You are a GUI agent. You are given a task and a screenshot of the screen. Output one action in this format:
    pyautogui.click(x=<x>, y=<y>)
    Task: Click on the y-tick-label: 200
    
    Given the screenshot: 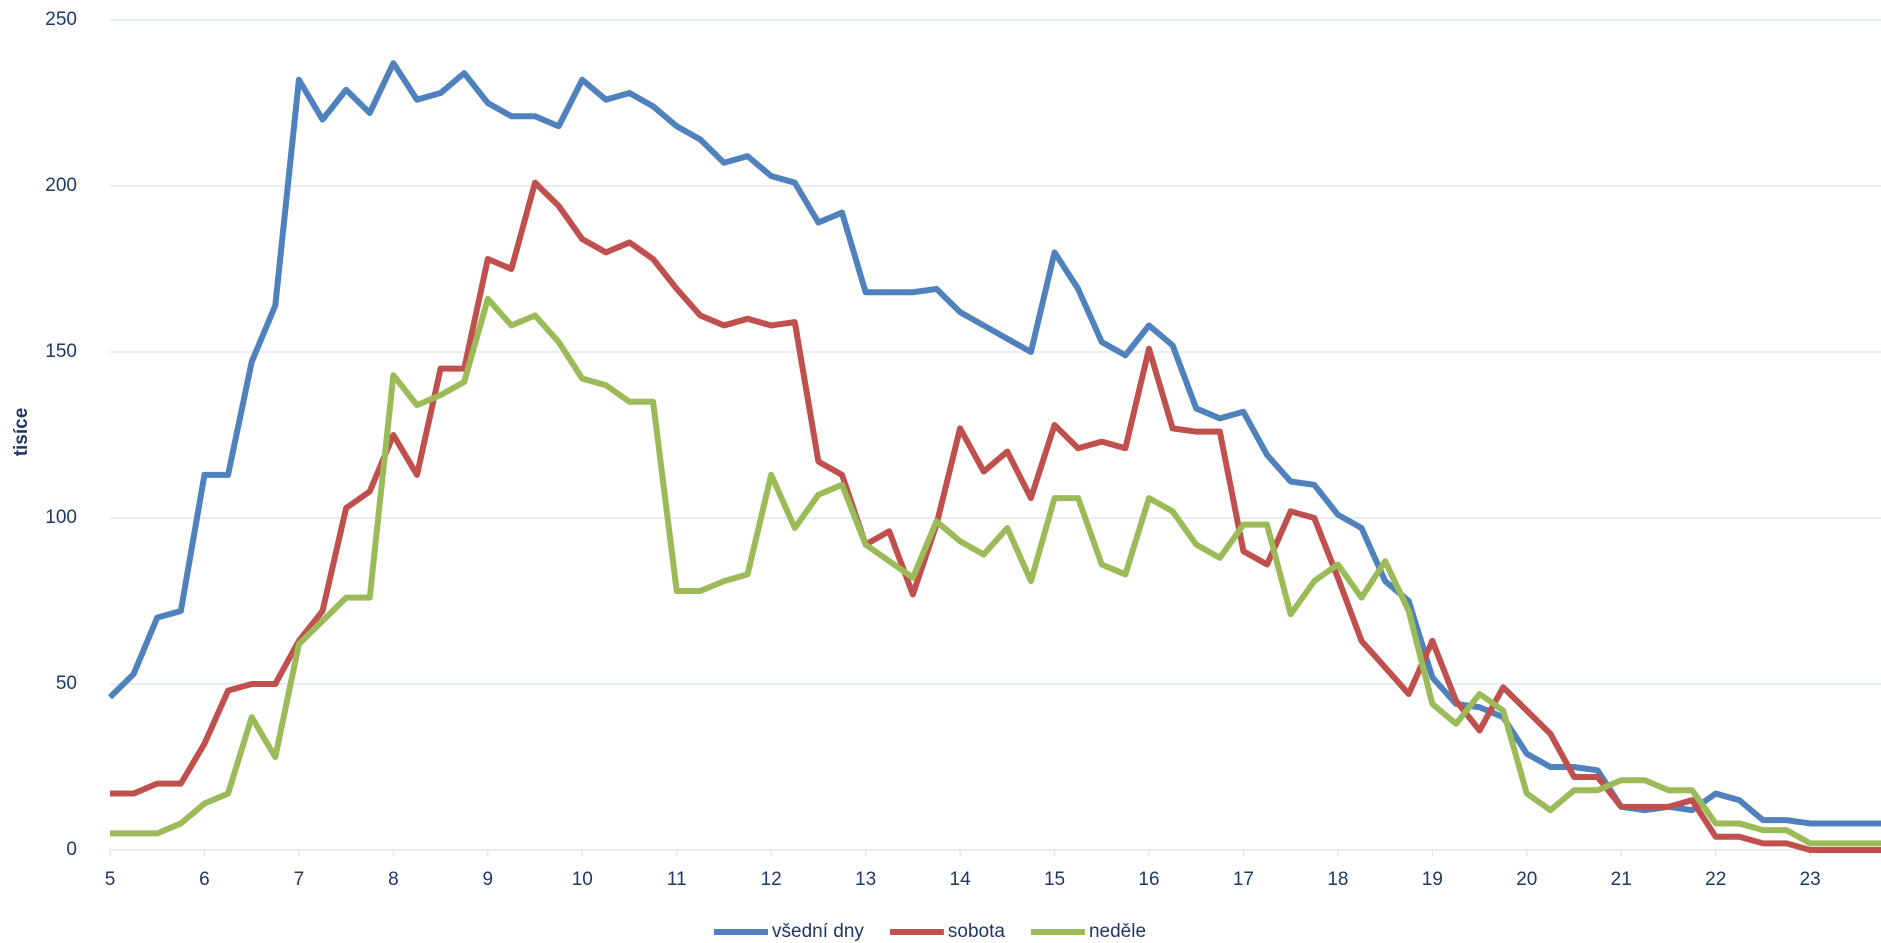 What is the action you would take?
    pyautogui.click(x=61, y=185)
    